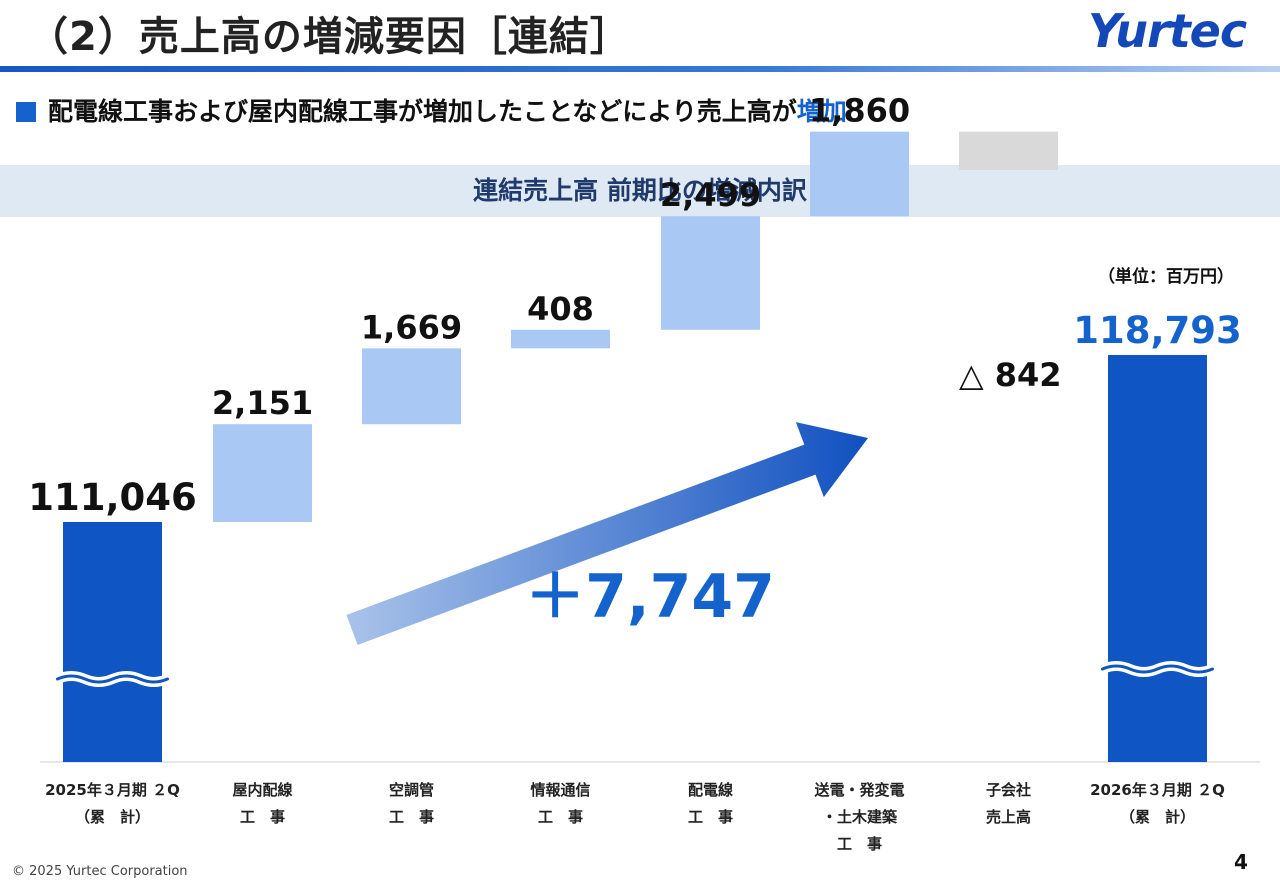 The height and width of the screenshot is (886, 1280). What do you see at coordinates (112, 817) in the screenshot?
I see `category-label-0-1: （累 計）` at bounding box center [112, 817].